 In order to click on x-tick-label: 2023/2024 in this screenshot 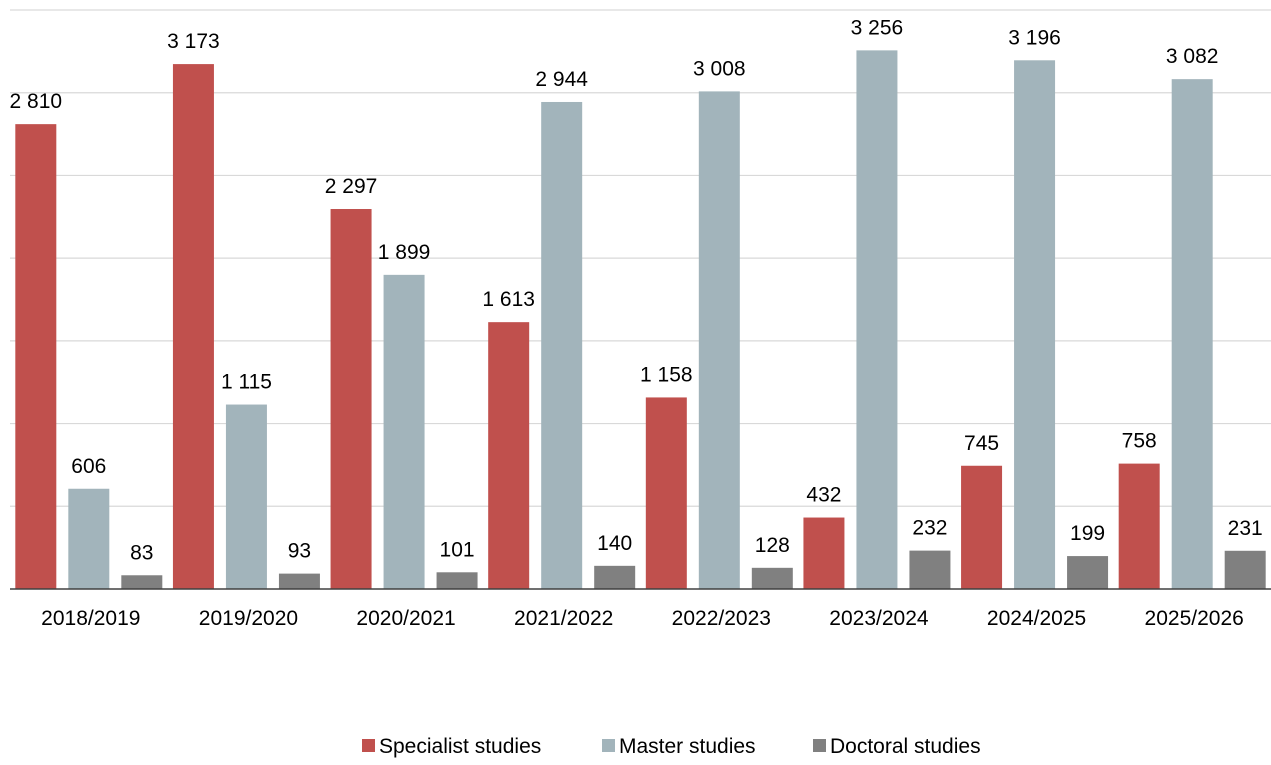, I will do `click(879, 618)`.